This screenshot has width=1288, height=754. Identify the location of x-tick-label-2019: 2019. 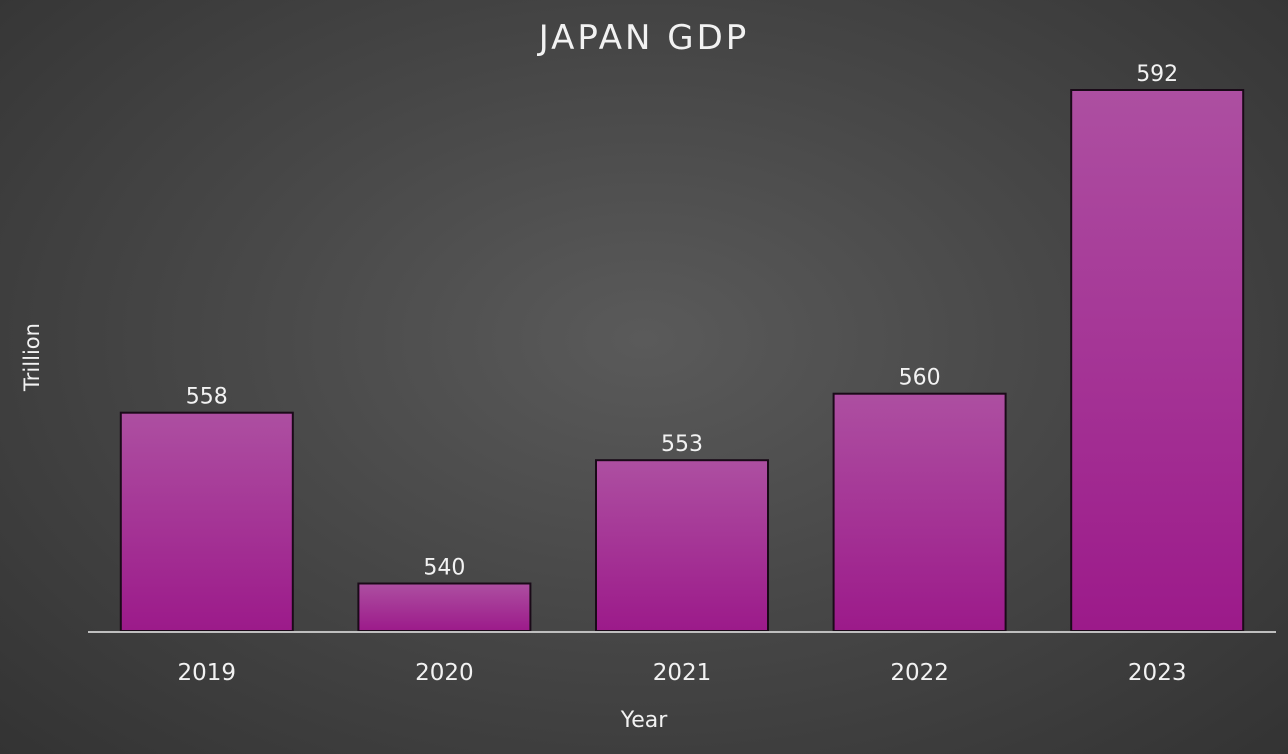
(207, 673).